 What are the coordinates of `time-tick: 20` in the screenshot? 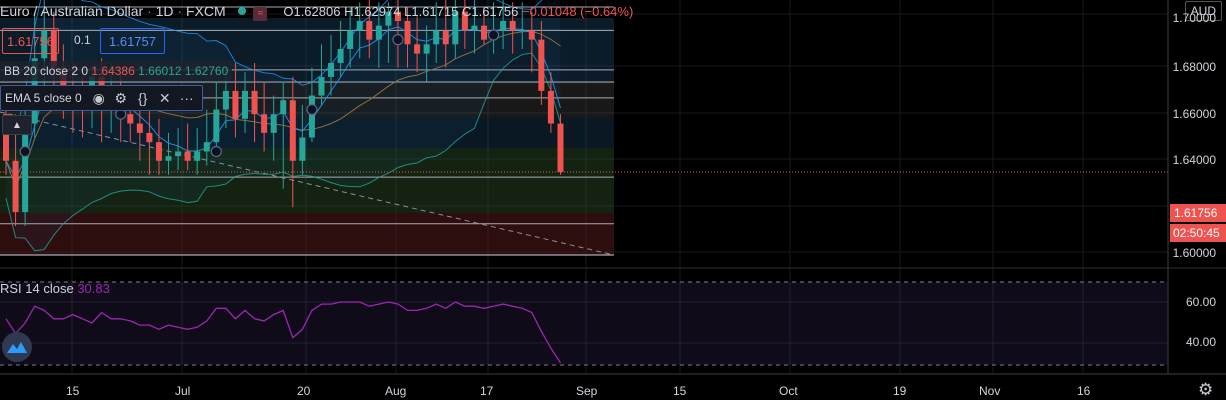 It's located at (304, 391).